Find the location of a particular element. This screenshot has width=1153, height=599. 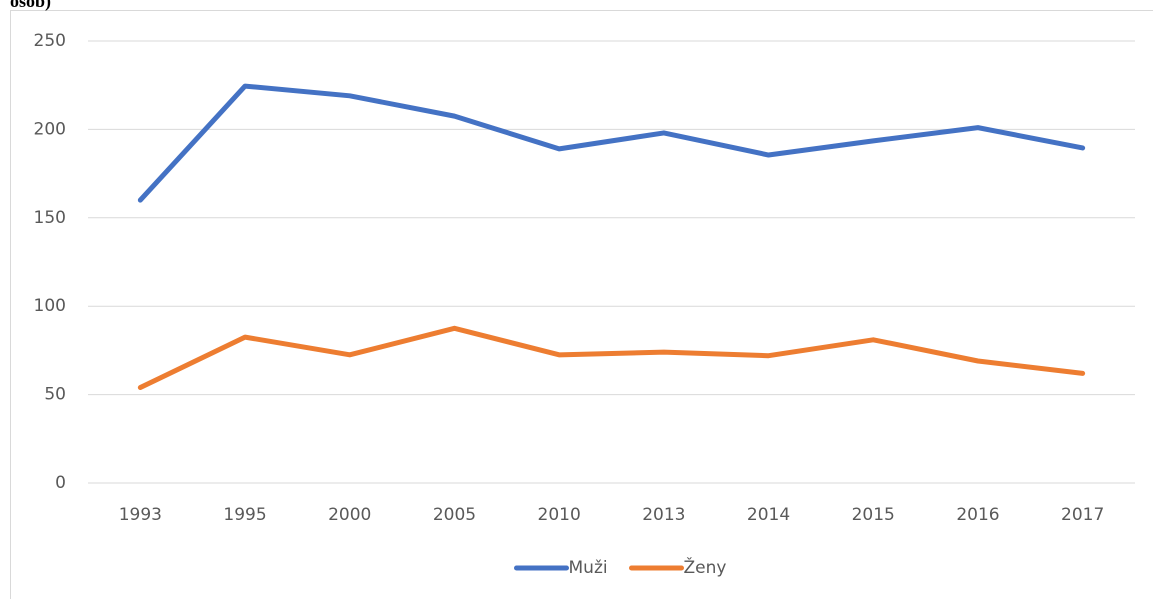

chart-title: osob) is located at coordinates (30, 6).